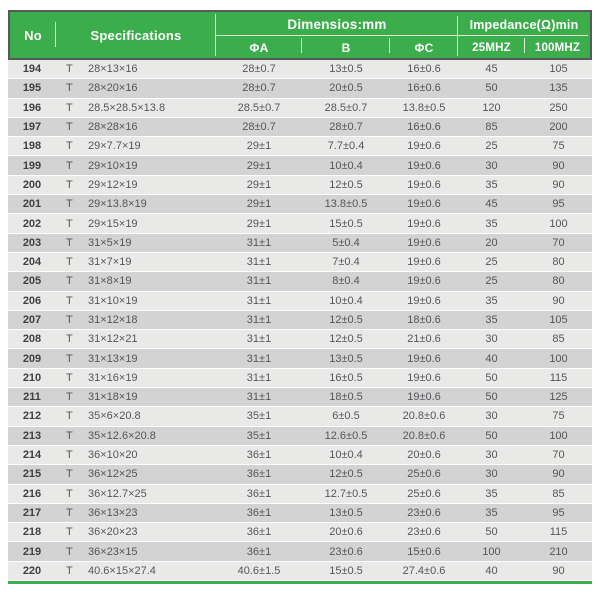 The height and width of the screenshot is (610, 600). I want to click on cell-specification: T 29×12×19, so click(136, 185).